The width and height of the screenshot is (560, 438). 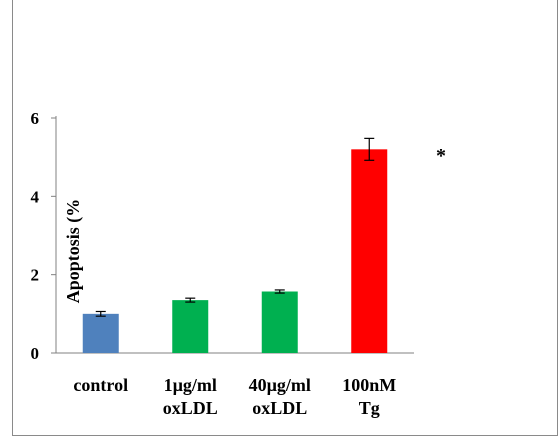 What do you see at coordinates (35, 196) in the screenshot?
I see `y-tick-label: 4` at bounding box center [35, 196].